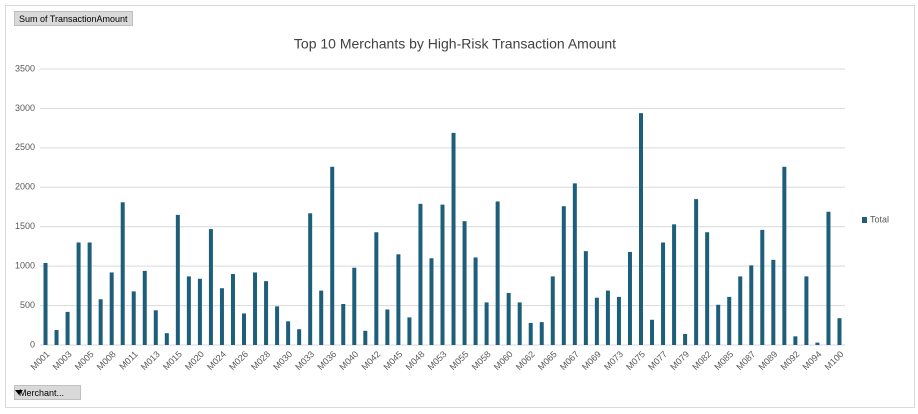 This screenshot has height=414, width=918. What do you see at coordinates (73, 18) in the screenshot?
I see `value-field-button: Sum of TransactionAmount` at bounding box center [73, 18].